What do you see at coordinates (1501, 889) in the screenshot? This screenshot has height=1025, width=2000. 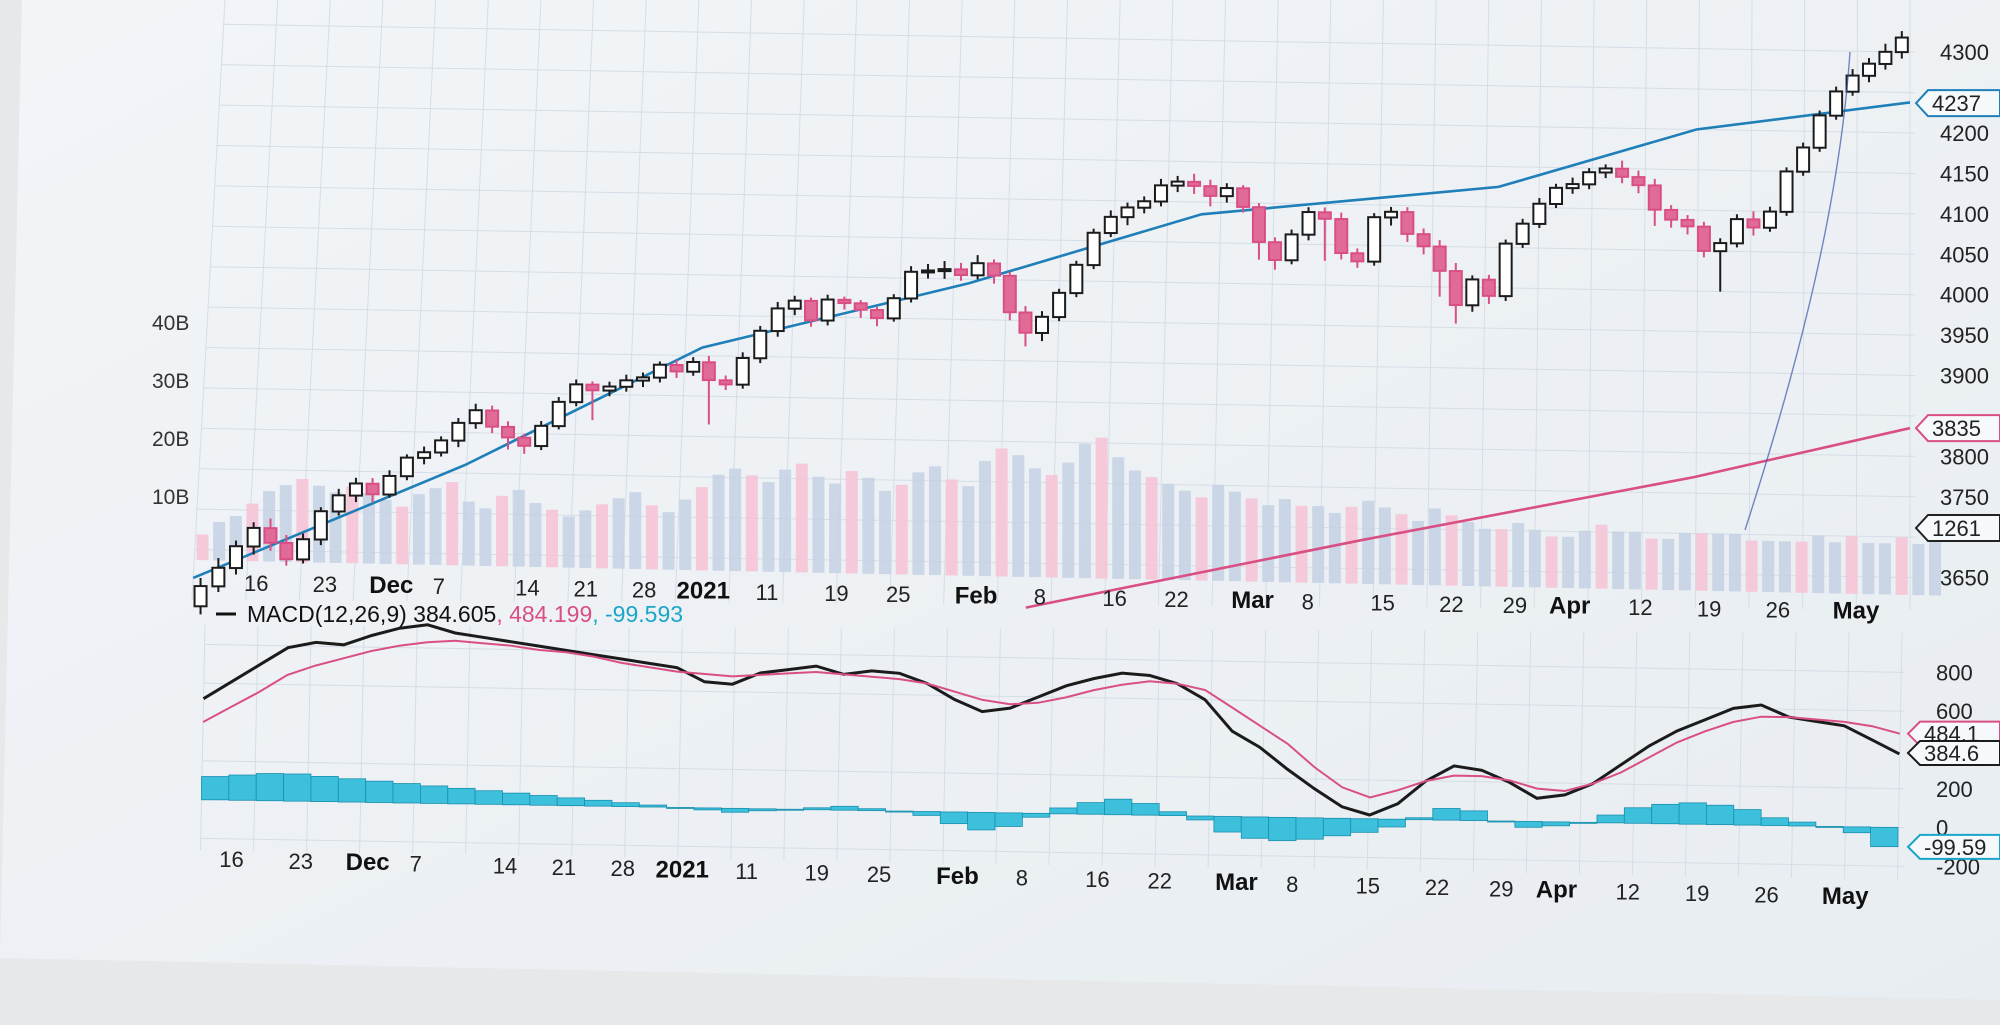 I see `x-tick-label: 29` at bounding box center [1501, 889].